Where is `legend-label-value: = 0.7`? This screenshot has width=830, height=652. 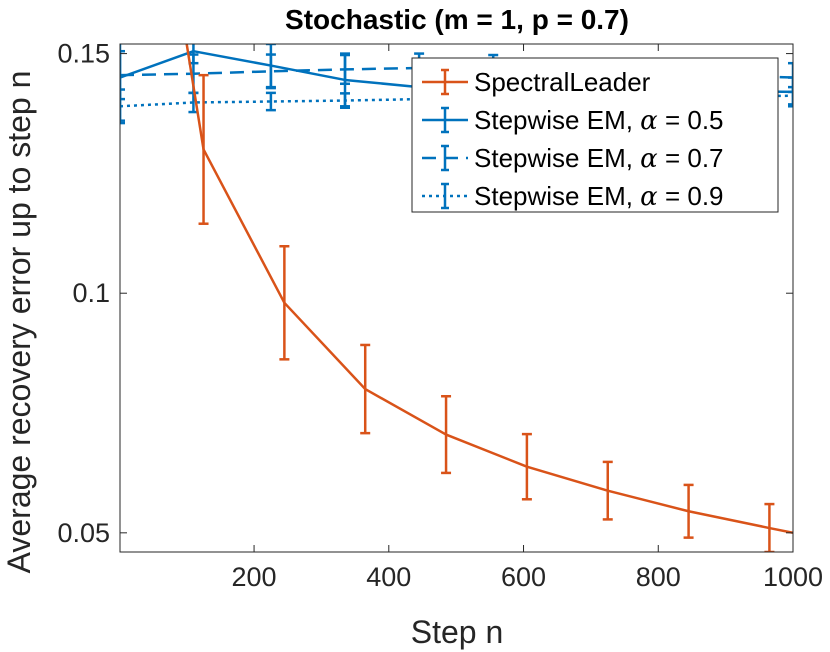
legend-label-value: = 0.7 is located at coordinates (691, 158).